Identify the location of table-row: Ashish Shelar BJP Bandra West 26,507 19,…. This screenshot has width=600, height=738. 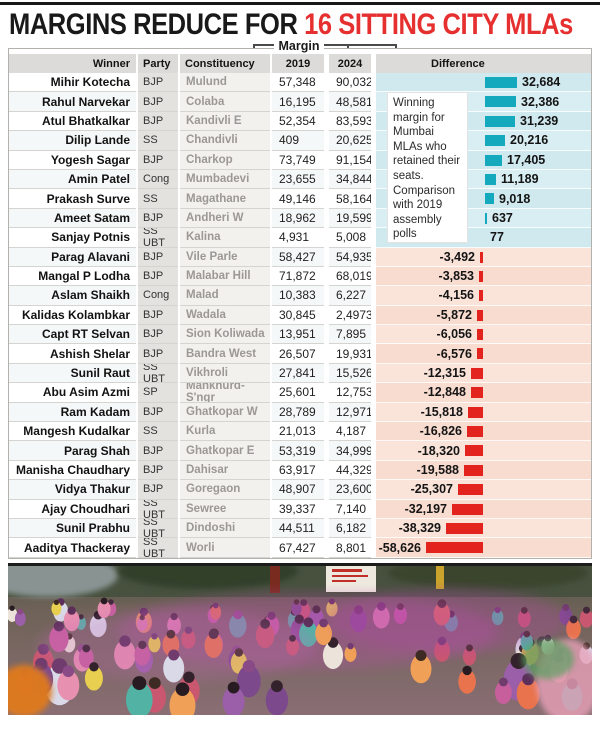
(300, 354).